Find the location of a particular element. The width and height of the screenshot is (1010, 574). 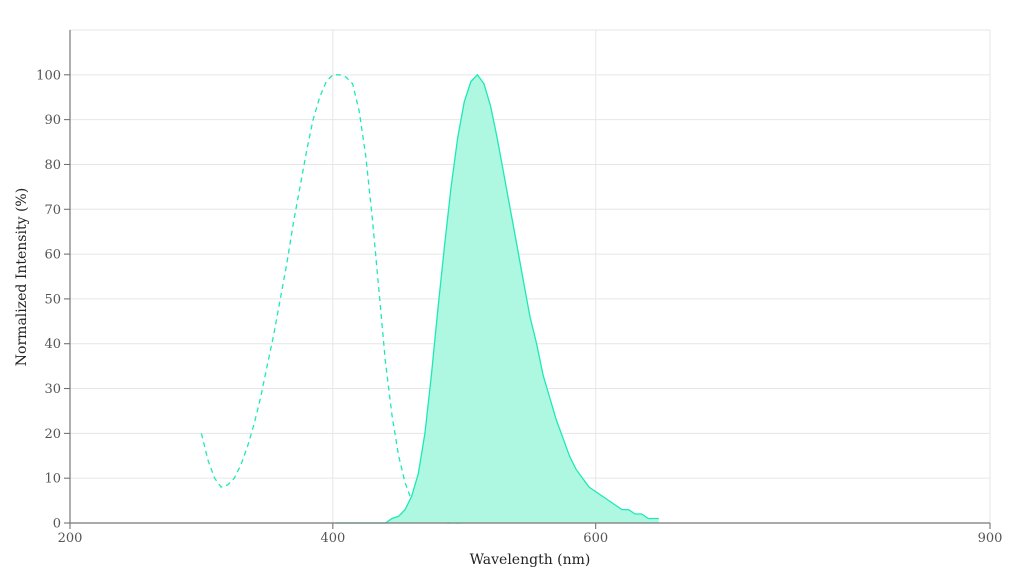

x-tick-label: 900 is located at coordinates (990, 538).